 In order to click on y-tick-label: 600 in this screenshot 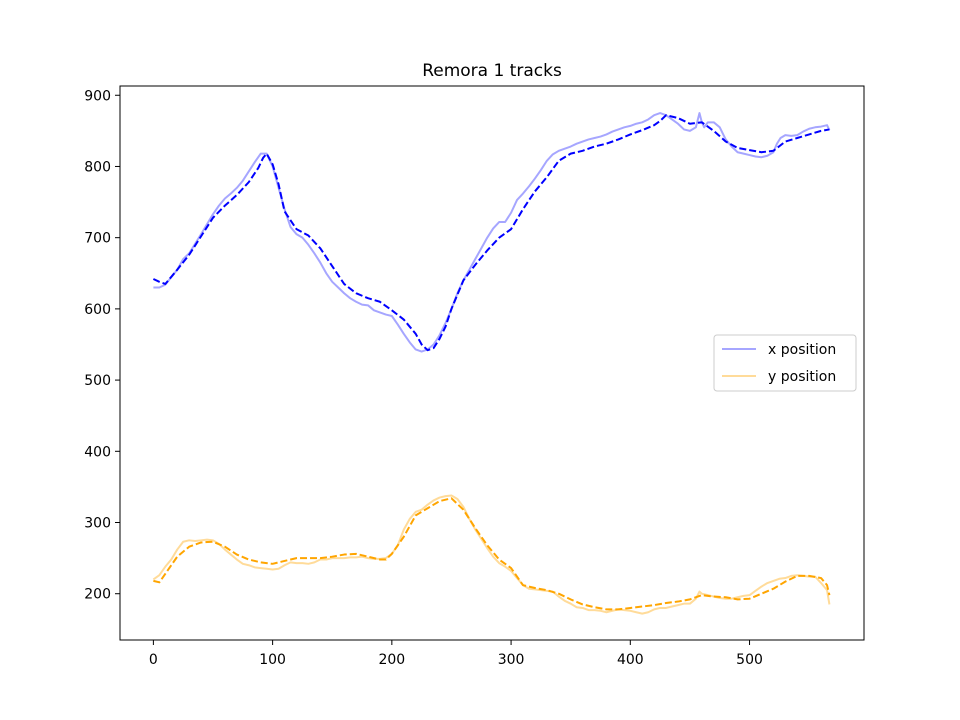, I will do `click(97, 310)`.